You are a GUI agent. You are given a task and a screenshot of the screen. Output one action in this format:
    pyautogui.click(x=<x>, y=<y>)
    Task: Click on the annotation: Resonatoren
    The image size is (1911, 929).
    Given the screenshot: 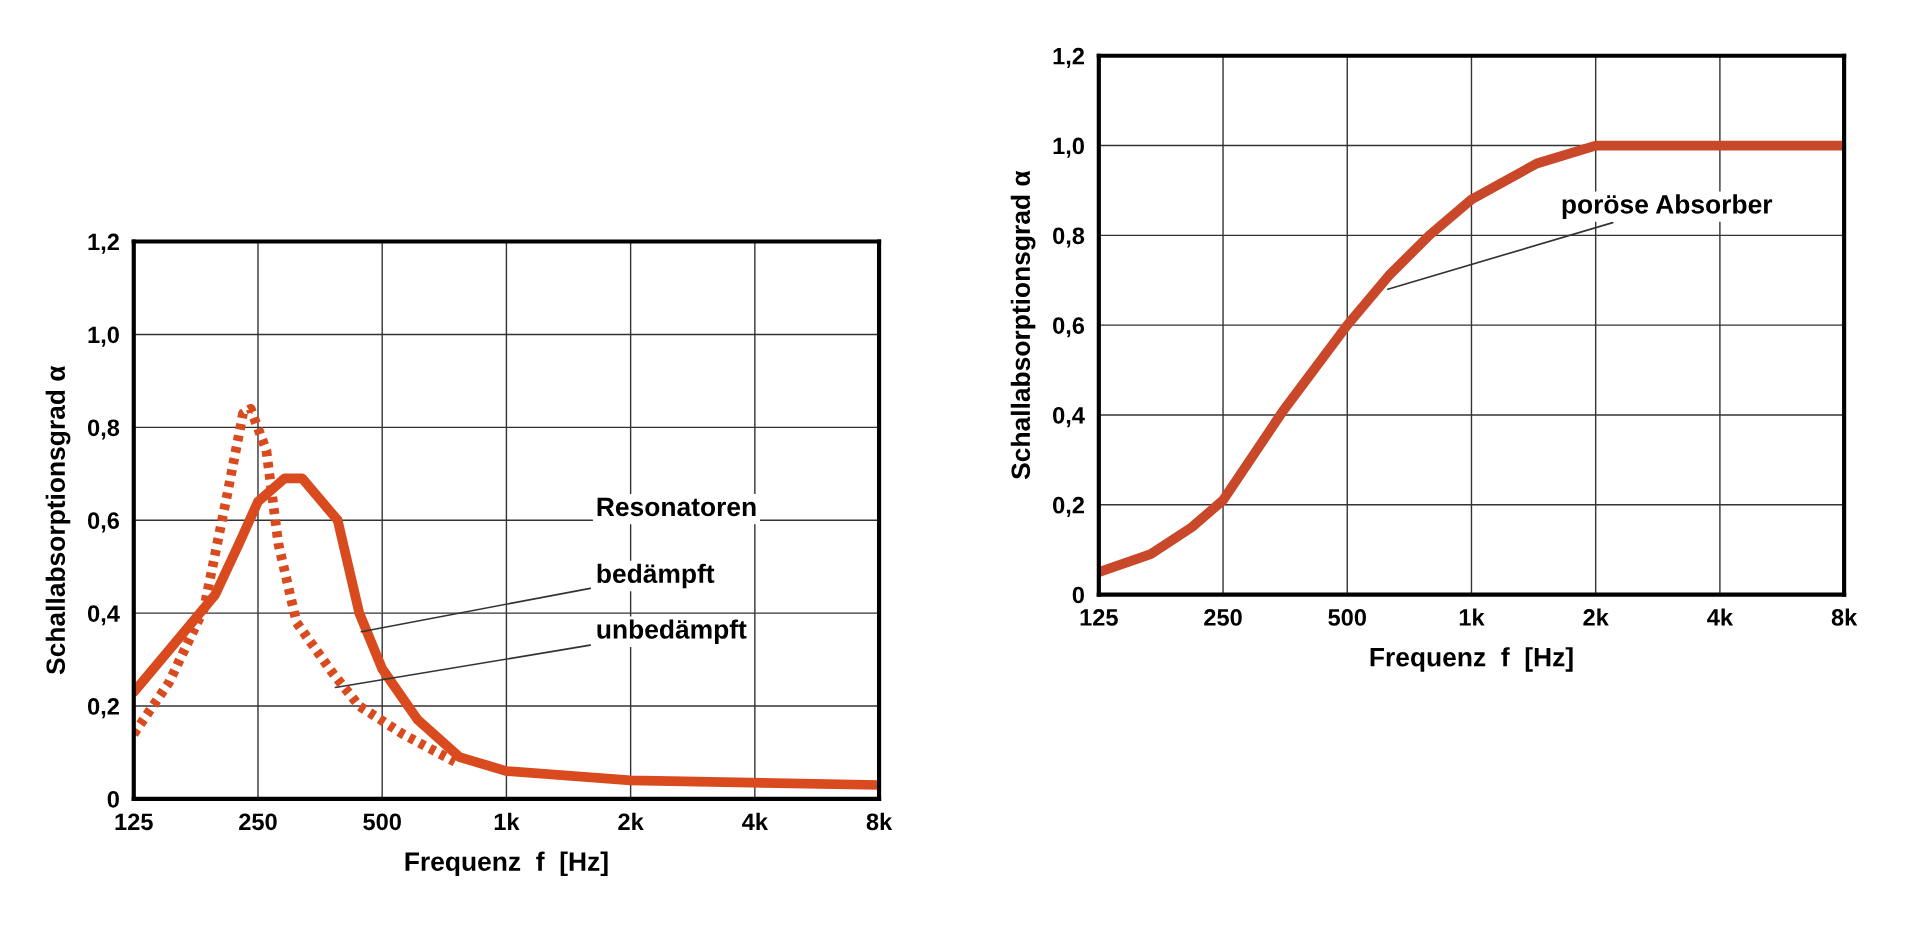 What is the action you would take?
    pyautogui.click(x=676, y=507)
    